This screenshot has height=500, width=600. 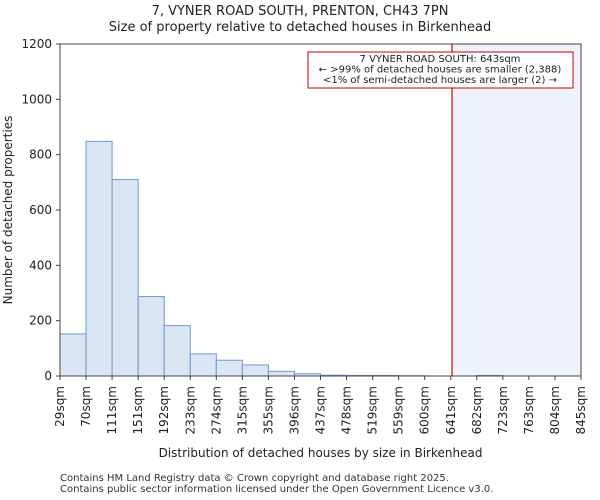 What do you see at coordinates (203, 365) in the screenshot?
I see `bar-233sqm` at bounding box center [203, 365].